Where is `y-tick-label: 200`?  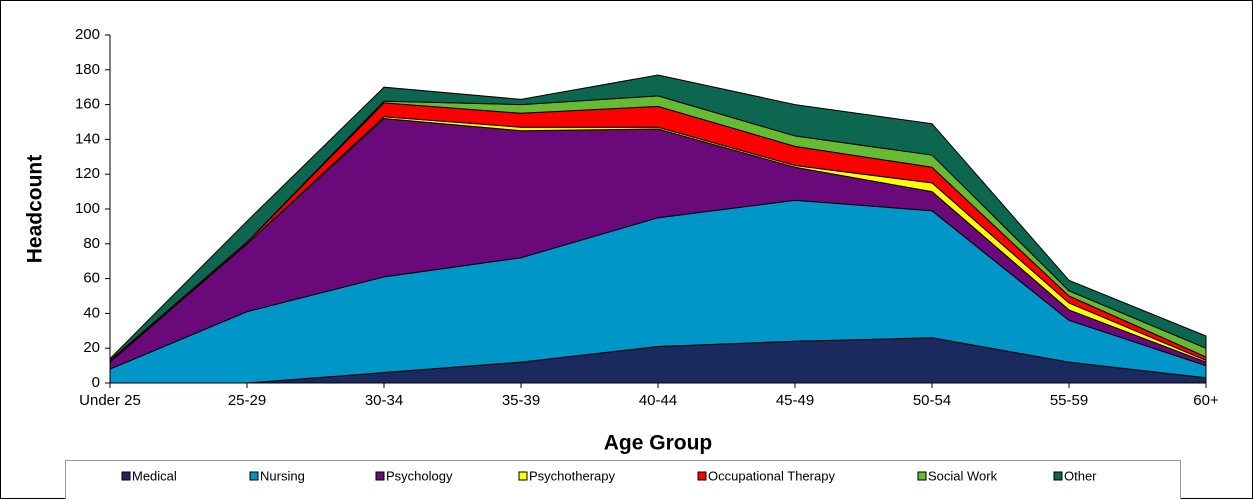
y-tick-label: 200 is located at coordinates (87, 34).